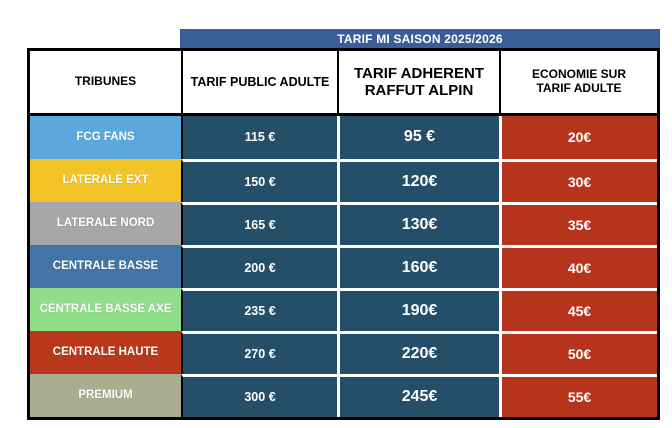 The height and width of the screenshot is (428, 672). Describe the element at coordinates (259, 266) in the screenshot. I see `tarif-public-cell: 200 €` at that location.